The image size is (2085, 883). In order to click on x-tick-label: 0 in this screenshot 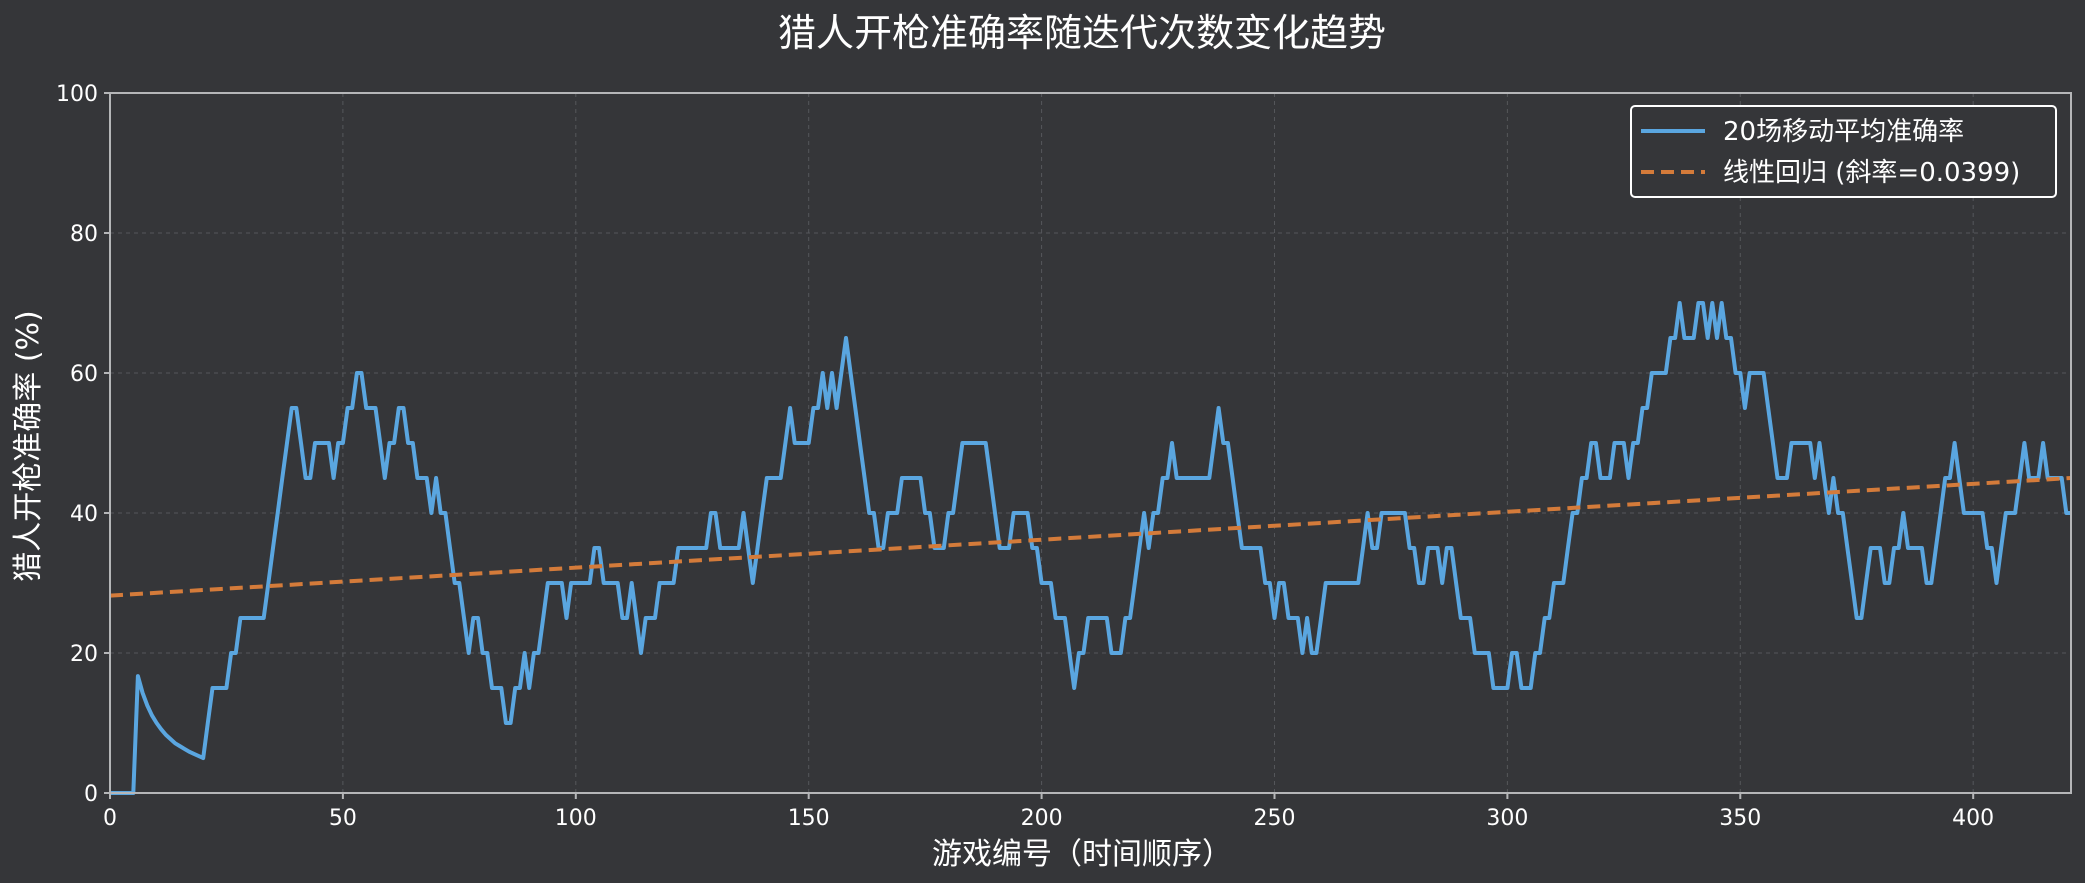, I will do `click(110, 818)`.